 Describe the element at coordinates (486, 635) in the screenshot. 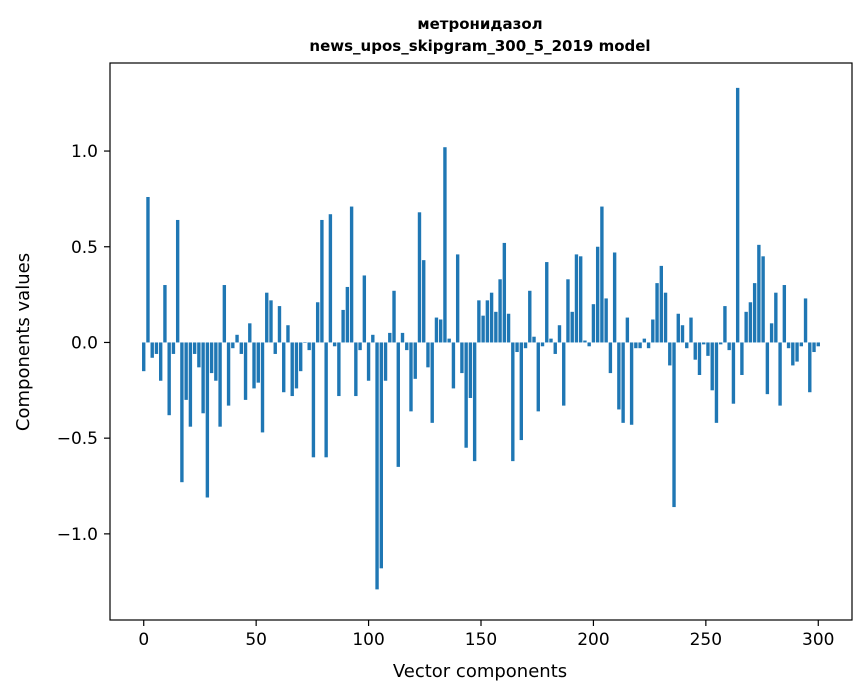

I see `x-axis-ticks: 0 50 100 150 200 250 300` at that location.